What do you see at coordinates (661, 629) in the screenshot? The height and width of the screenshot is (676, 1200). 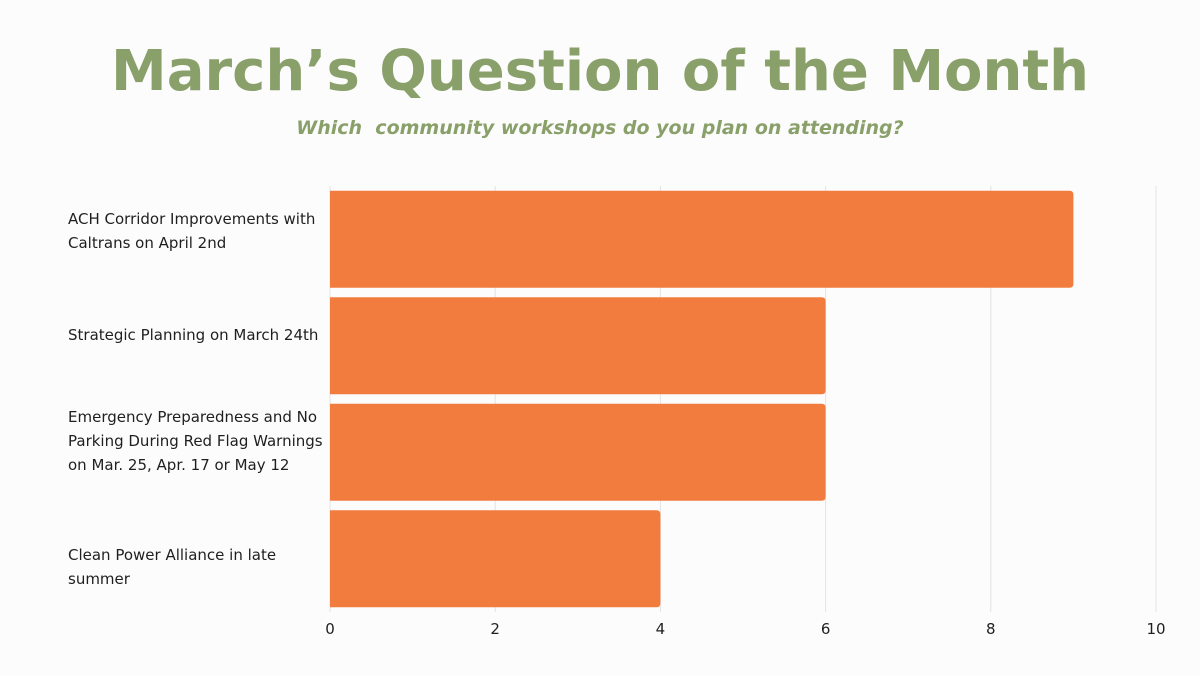 I see `x-tick-label: 4` at bounding box center [661, 629].